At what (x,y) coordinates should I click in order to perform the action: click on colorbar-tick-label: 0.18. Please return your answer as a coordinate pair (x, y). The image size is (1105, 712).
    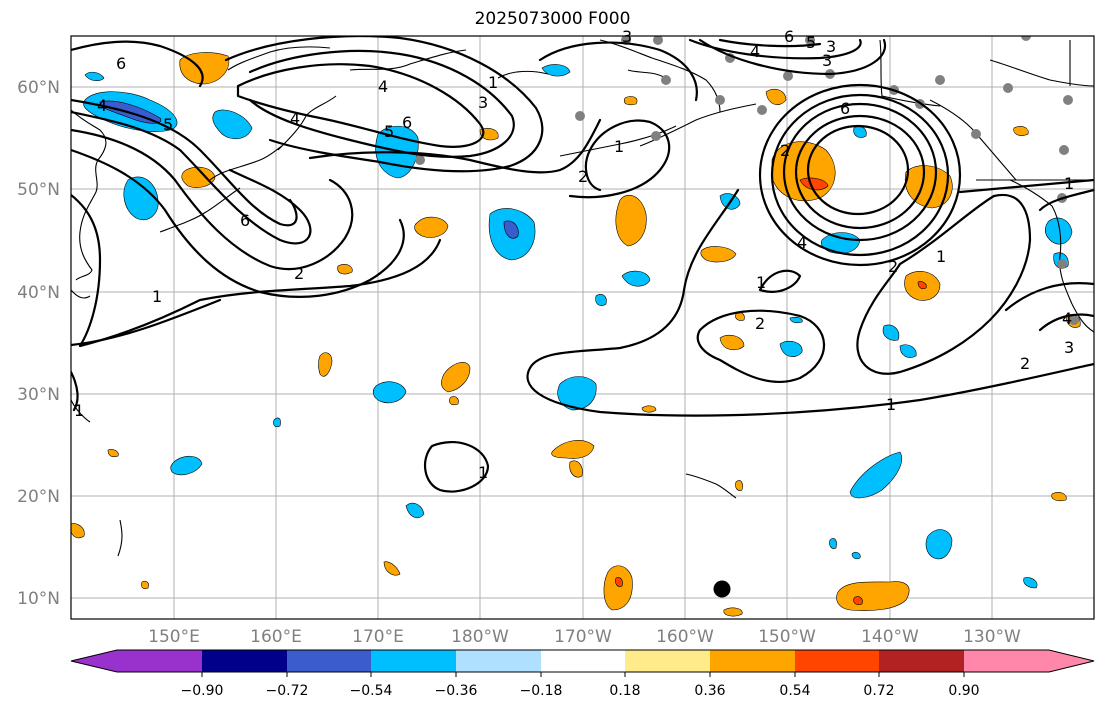
    Looking at the image, I should click on (624, 691).